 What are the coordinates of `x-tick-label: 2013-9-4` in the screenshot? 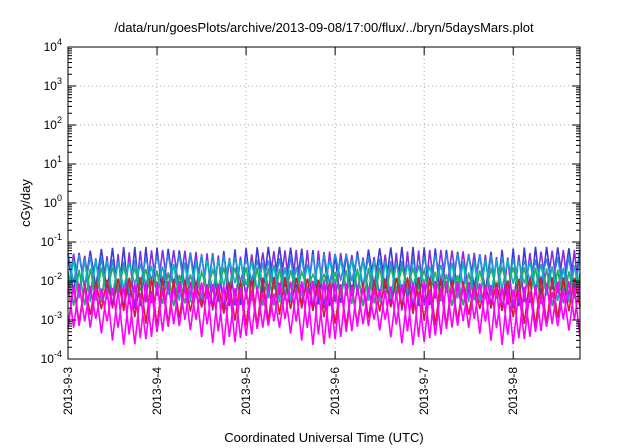 It's located at (157, 391).